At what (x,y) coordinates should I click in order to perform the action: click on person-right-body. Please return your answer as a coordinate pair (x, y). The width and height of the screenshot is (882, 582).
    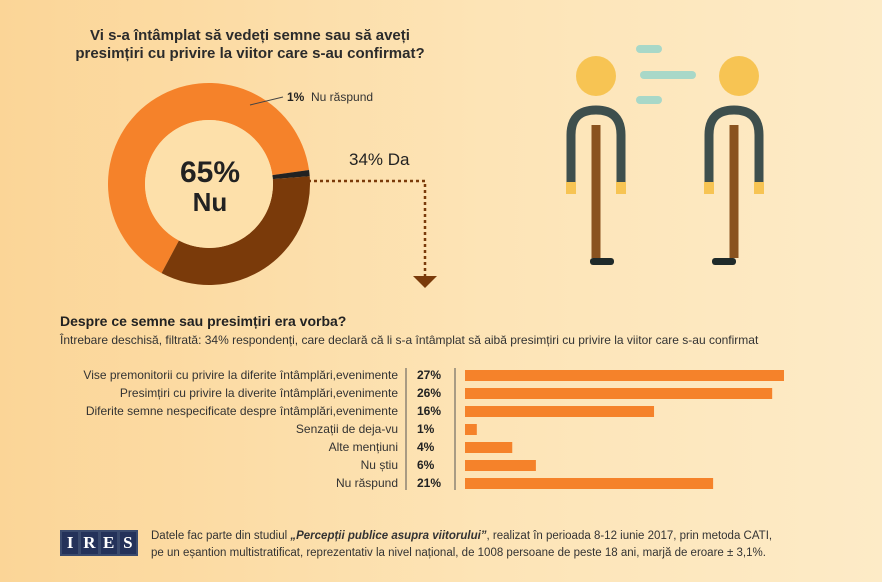
    Looking at the image, I should click on (734, 148).